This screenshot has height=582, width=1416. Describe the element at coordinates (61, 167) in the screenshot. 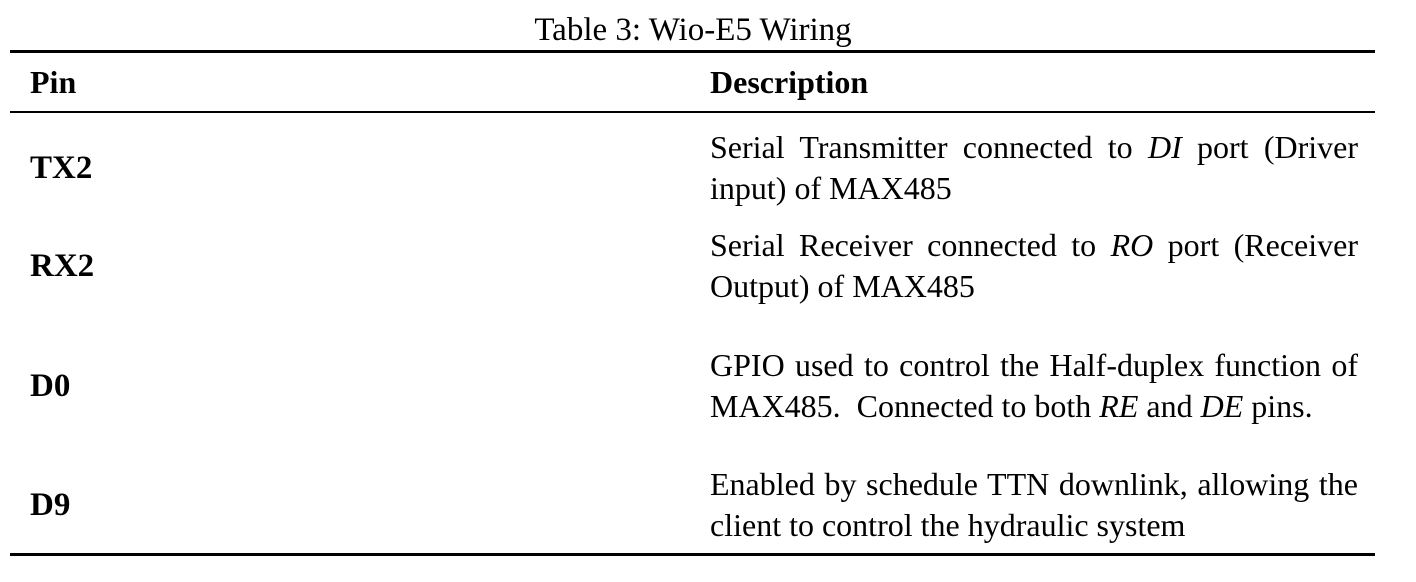

I see `pin-cell: TX2` at that location.